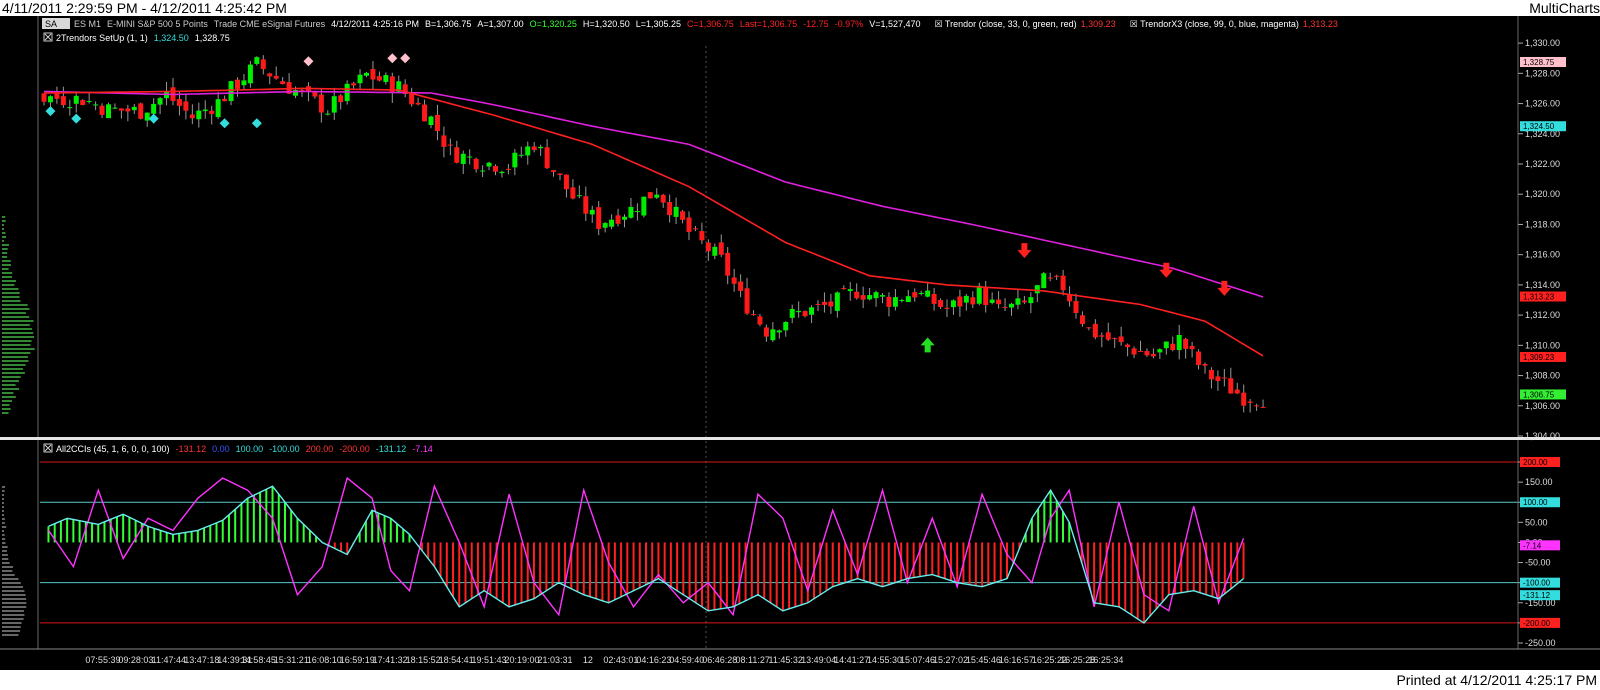 The height and width of the screenshot is (690, 1600). What do you see at coordinates (1166, 270) in the screenshot?
I see `sell-arrow-marker` at bounding box center [1166, 270].